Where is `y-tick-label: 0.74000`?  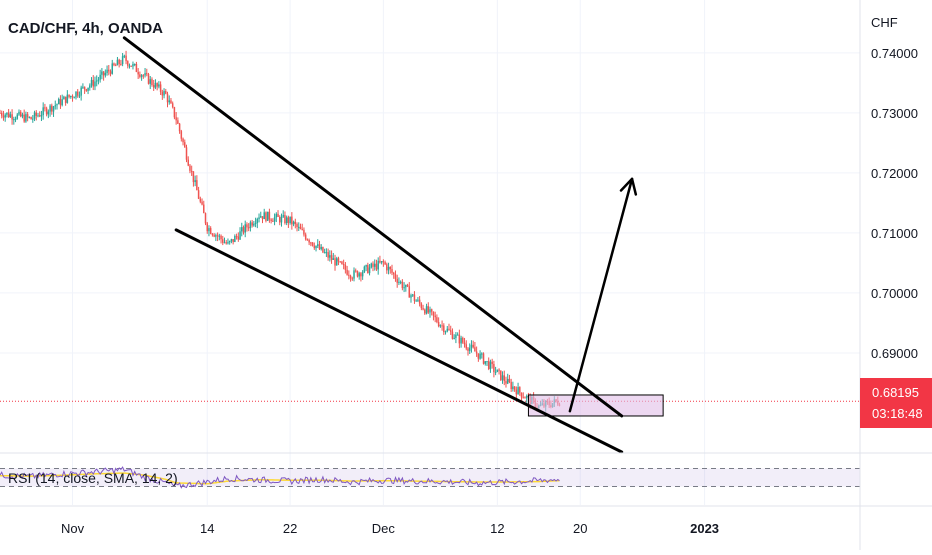 y-tick-label: 0.74000 is located at coordinates (894, 53).